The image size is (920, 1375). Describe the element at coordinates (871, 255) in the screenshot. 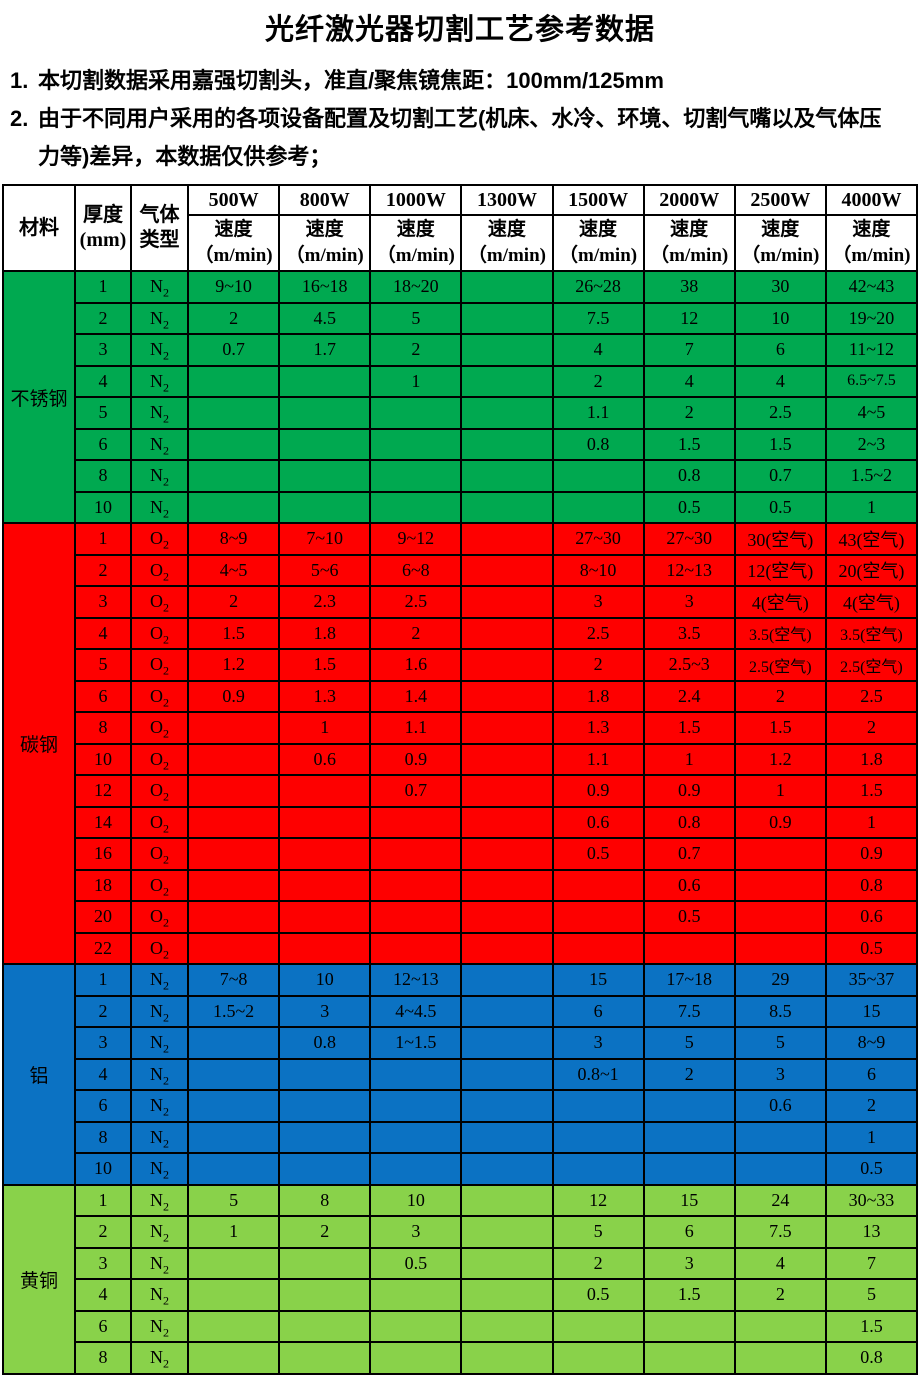

I see `speed-unit-line: （m/min)` at that location.